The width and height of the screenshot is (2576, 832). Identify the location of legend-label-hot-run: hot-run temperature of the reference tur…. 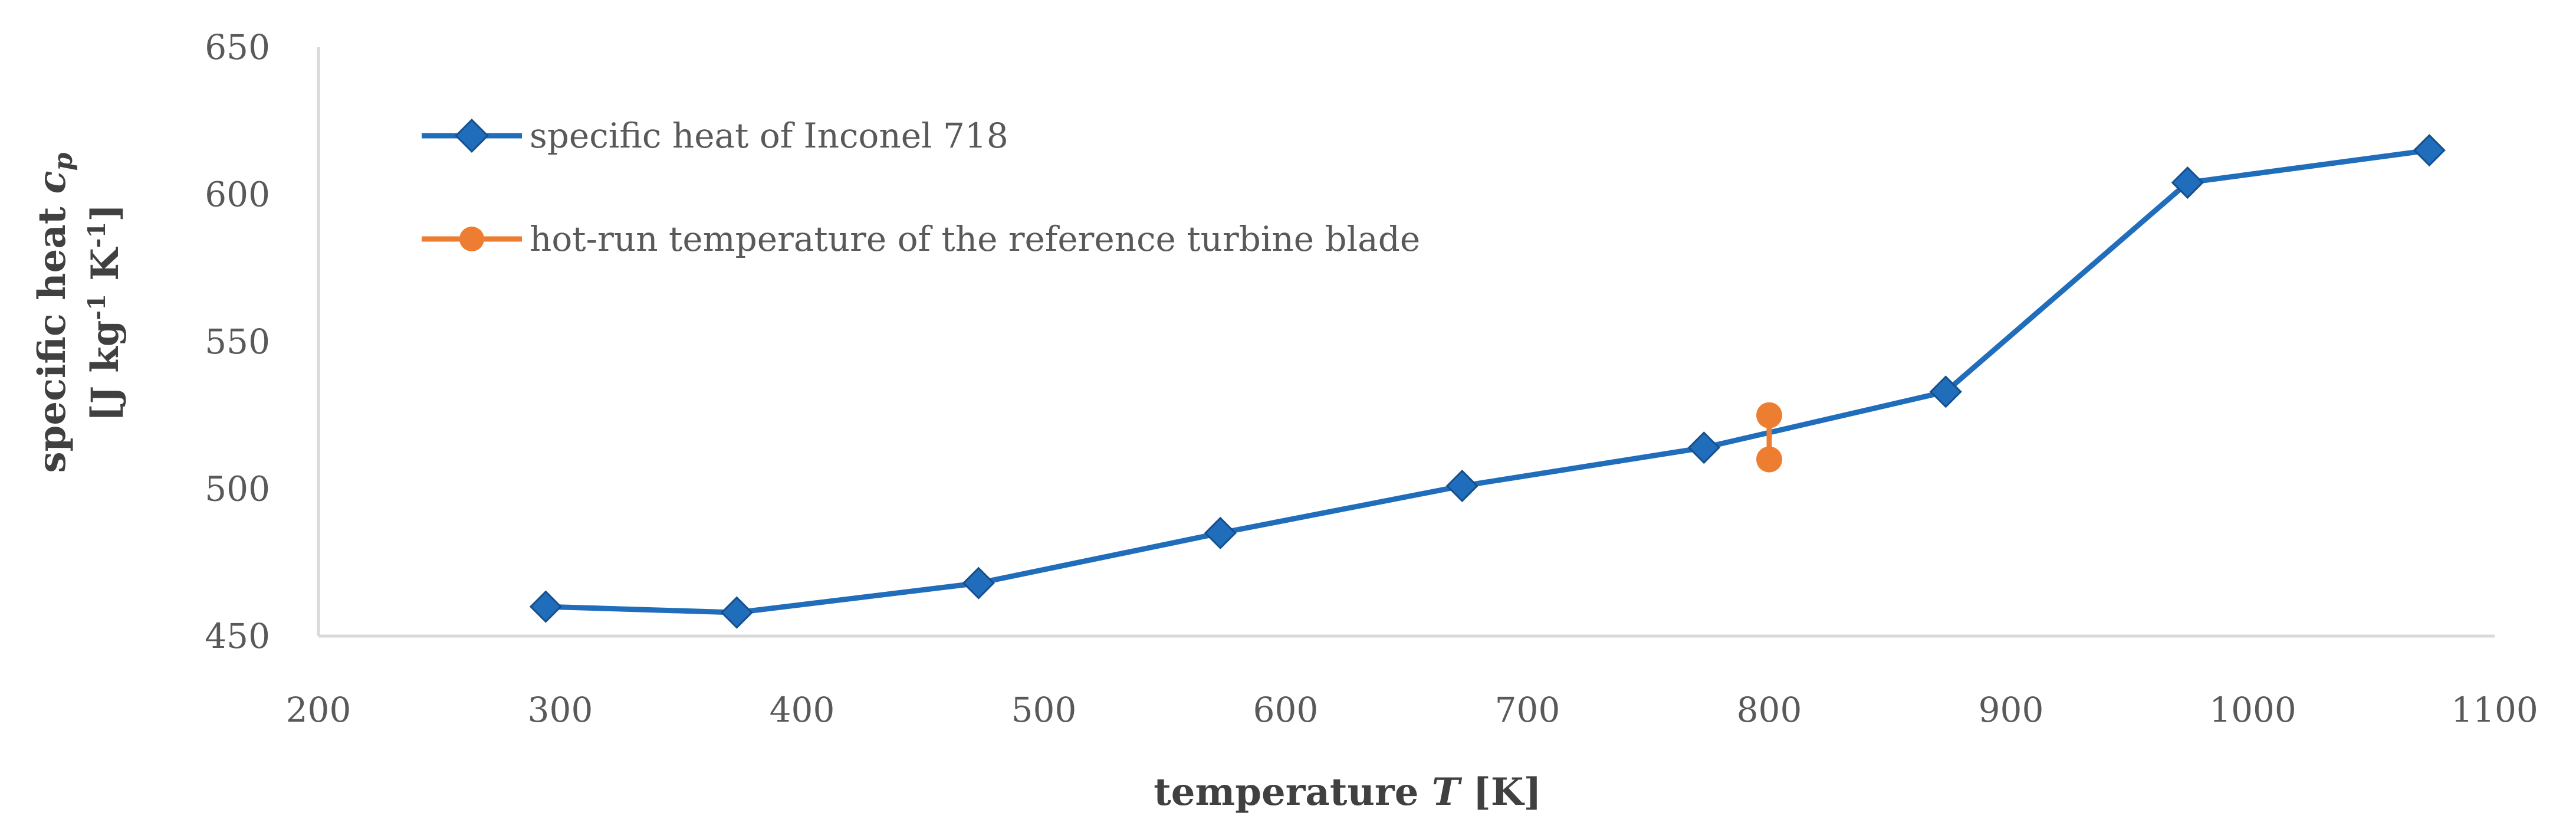
(975, 239).